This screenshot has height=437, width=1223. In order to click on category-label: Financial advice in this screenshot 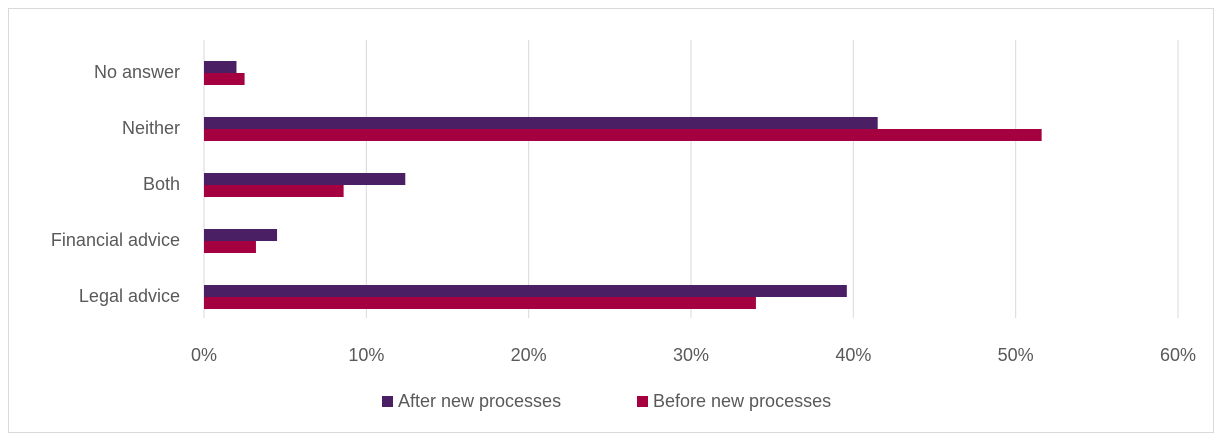, I will do `click(115, 240)`.